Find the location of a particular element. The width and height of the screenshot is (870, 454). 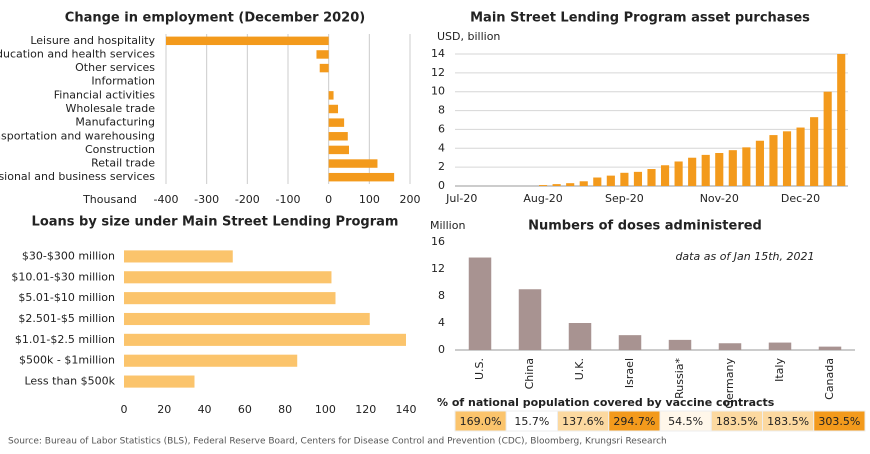

y-tick-label: 0 is located at coordinates (441, 185).